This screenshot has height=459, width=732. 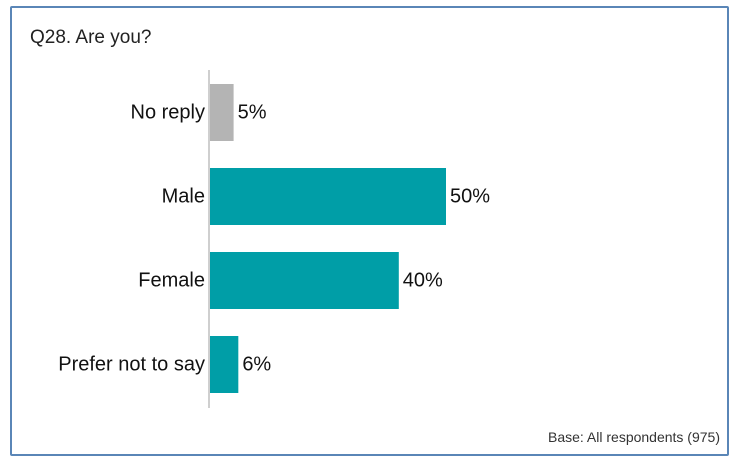 What do you see at coordinates (634, 437) in the screenshot?
I see `base-note: Base: All respondents (975)` at bounding box center [634, 437].